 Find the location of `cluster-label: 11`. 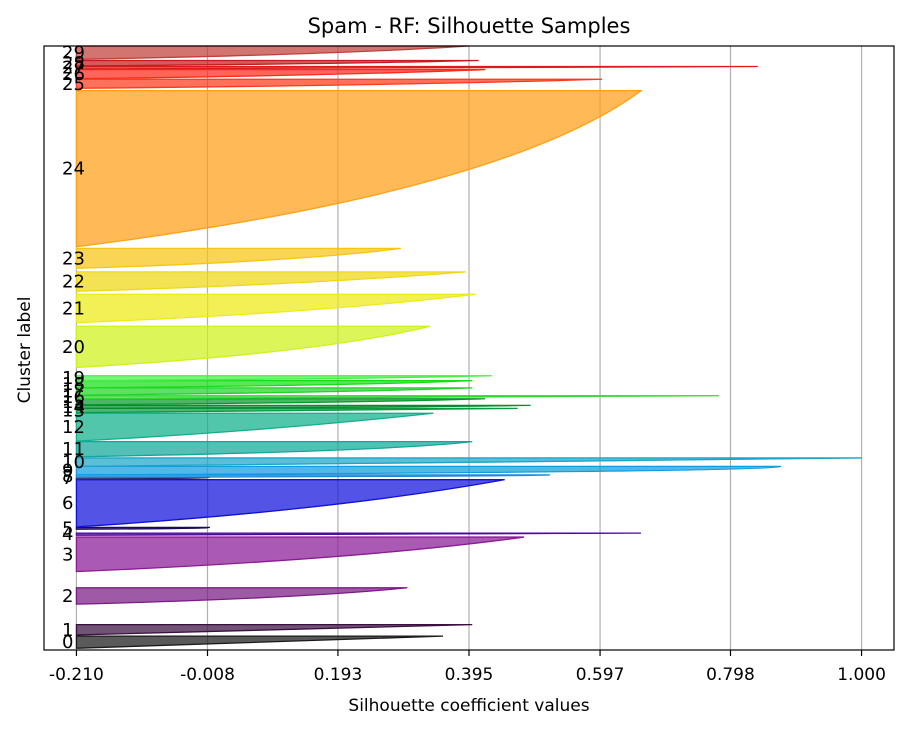

cluster-label: 11 is located at coordinates (73, 449).